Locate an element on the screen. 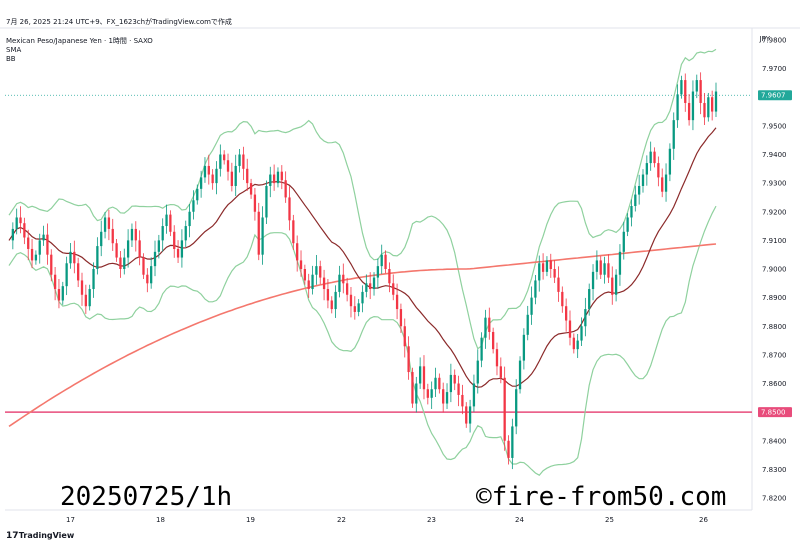 This screenshot has width=800, height=560. current-price-badge is located at coordinates (775, 95).